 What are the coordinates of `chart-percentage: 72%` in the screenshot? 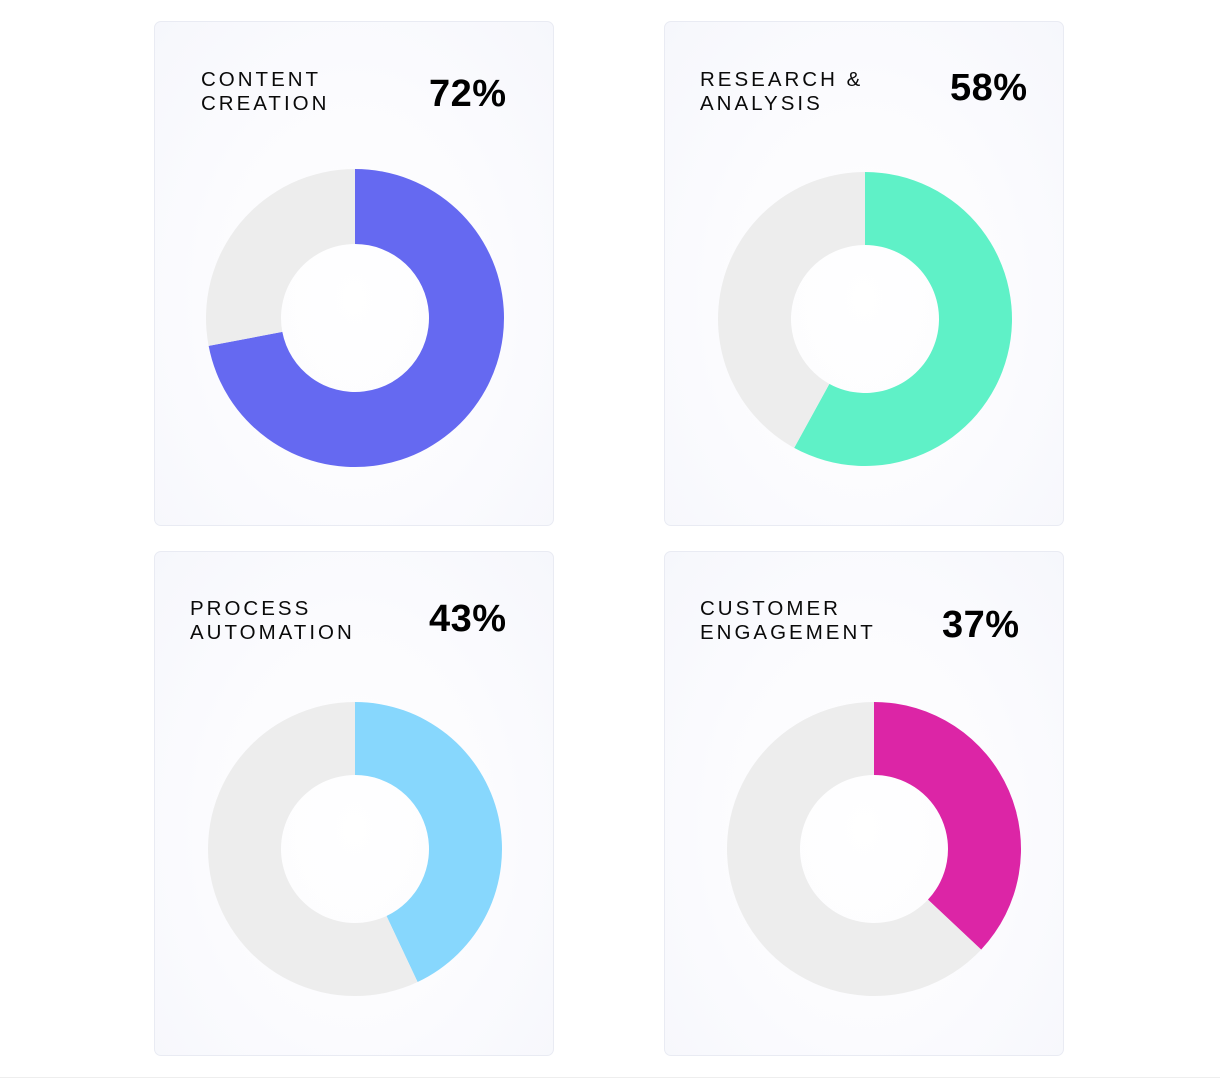 It's located at (468, 94).